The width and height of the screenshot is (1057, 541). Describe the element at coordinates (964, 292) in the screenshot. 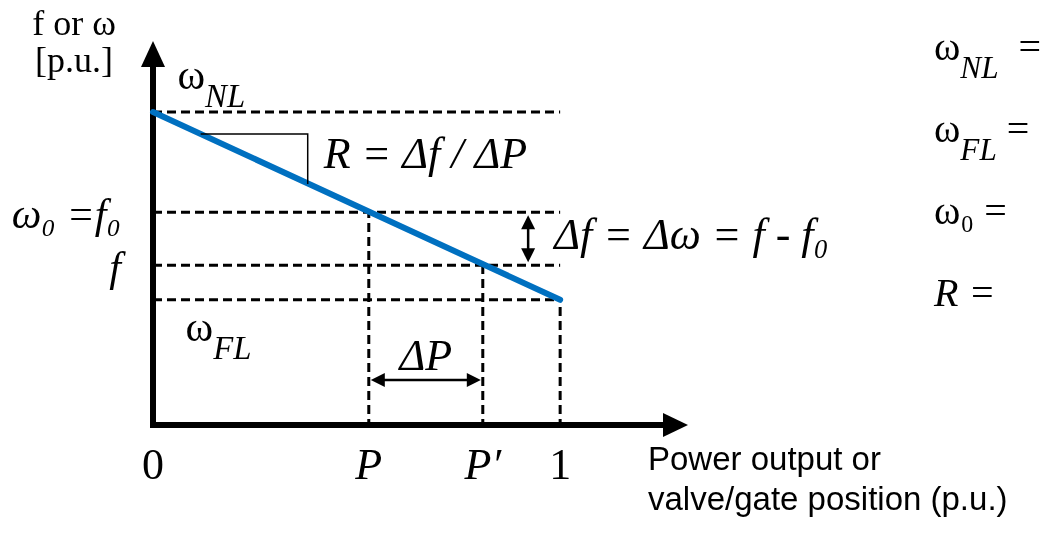

I see `text: R =` at that location.